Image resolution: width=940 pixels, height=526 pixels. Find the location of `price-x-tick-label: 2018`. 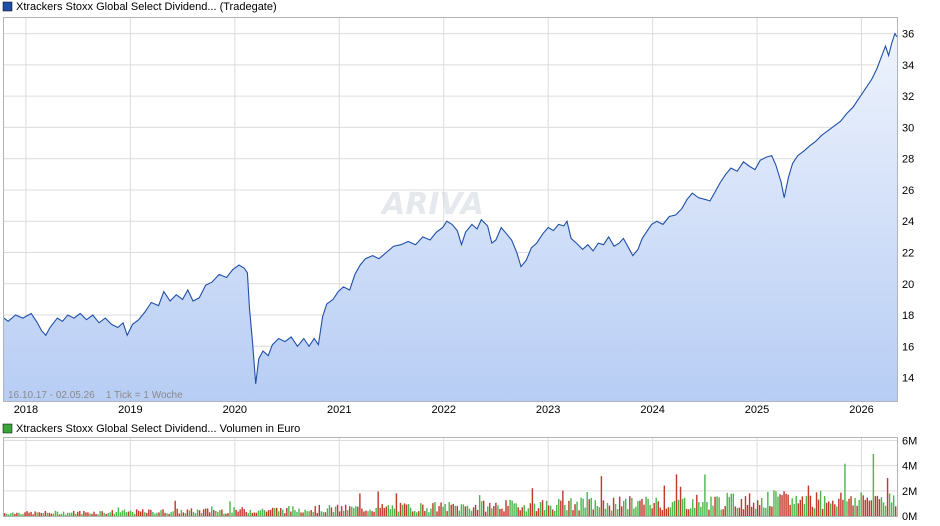

price-x-tick-label: 2018 is located at coordinates (26, 410).